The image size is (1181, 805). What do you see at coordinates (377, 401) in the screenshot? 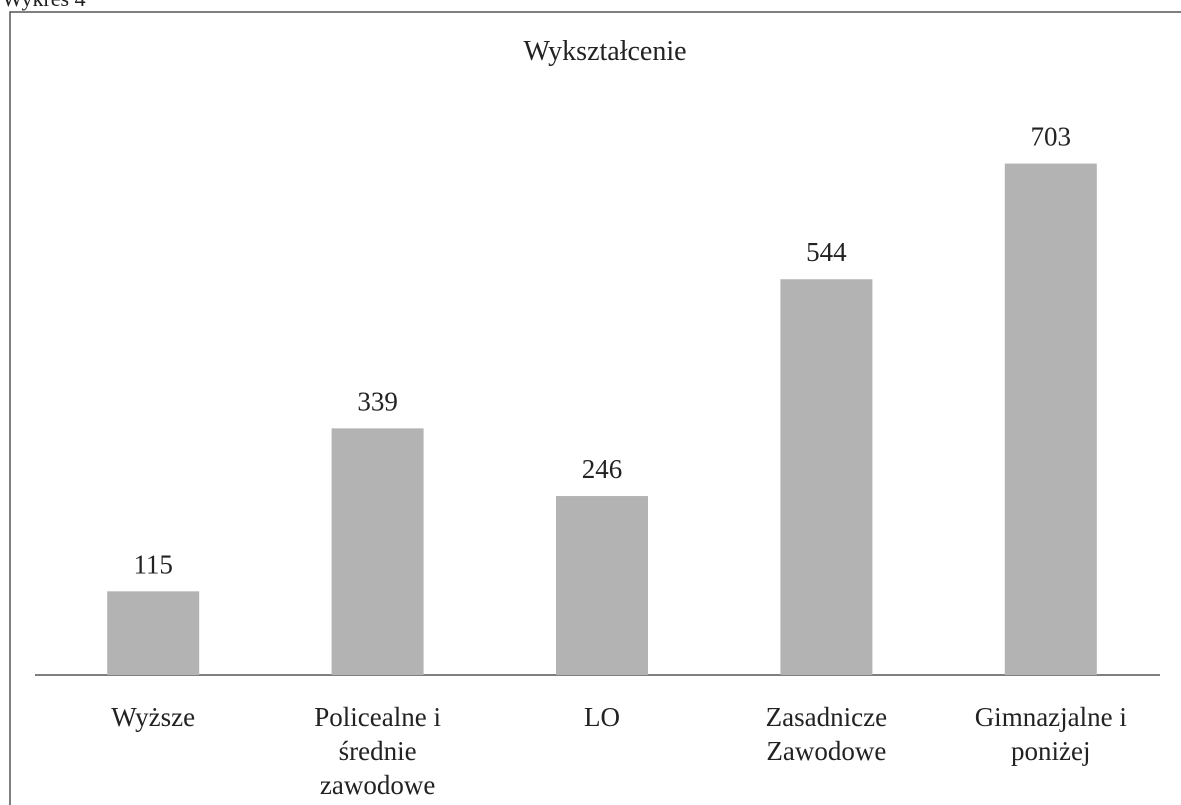
I see `value-label: 339` at bounding box center [377, 401].